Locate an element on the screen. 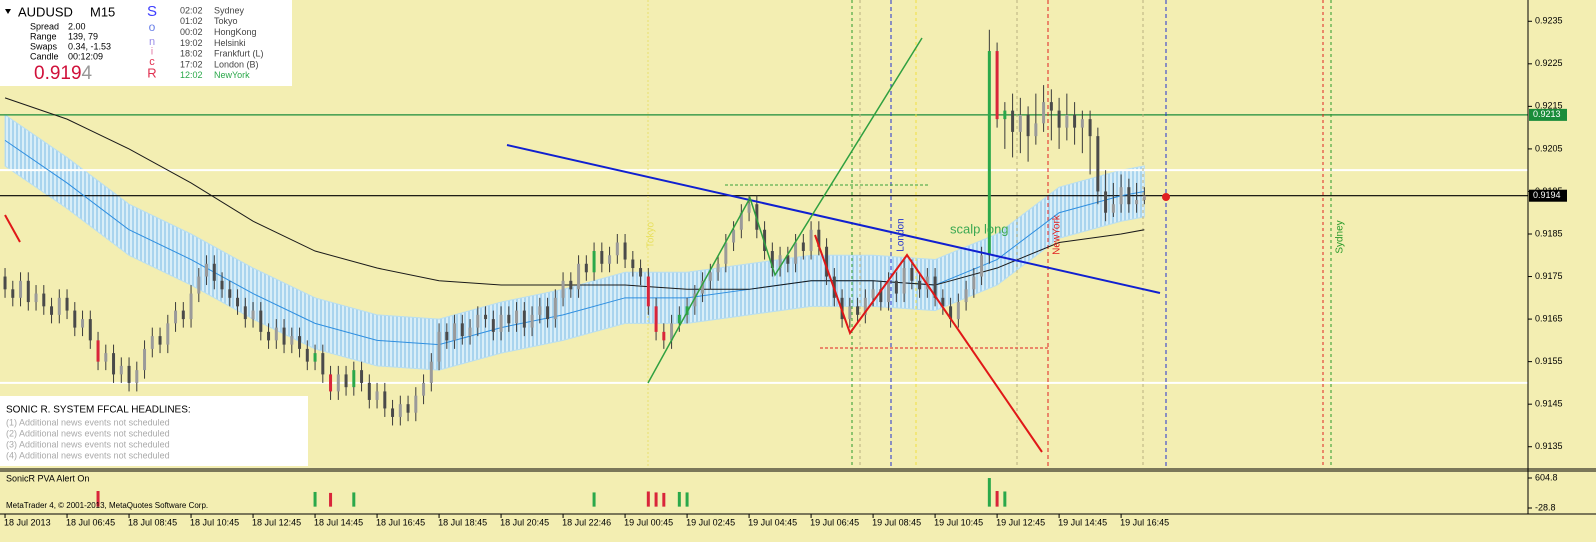 The image size is (1596, 542). session-time: 02:02 is located at coordinates (191, 10).